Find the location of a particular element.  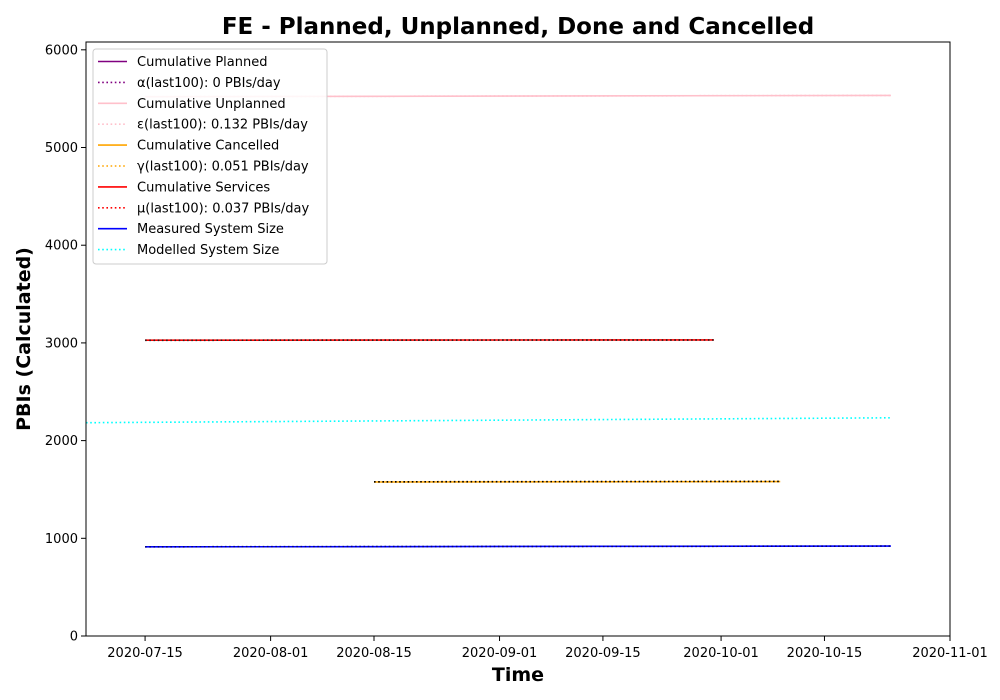

legend-label: Cumulative Unplanned is located at coordinates (211, 104).